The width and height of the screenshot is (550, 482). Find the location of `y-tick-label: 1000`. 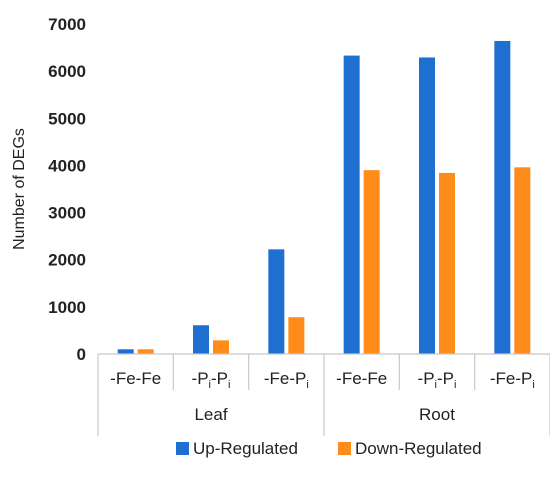

y-tick-label: 1000 is located at coordinates (67, 307).